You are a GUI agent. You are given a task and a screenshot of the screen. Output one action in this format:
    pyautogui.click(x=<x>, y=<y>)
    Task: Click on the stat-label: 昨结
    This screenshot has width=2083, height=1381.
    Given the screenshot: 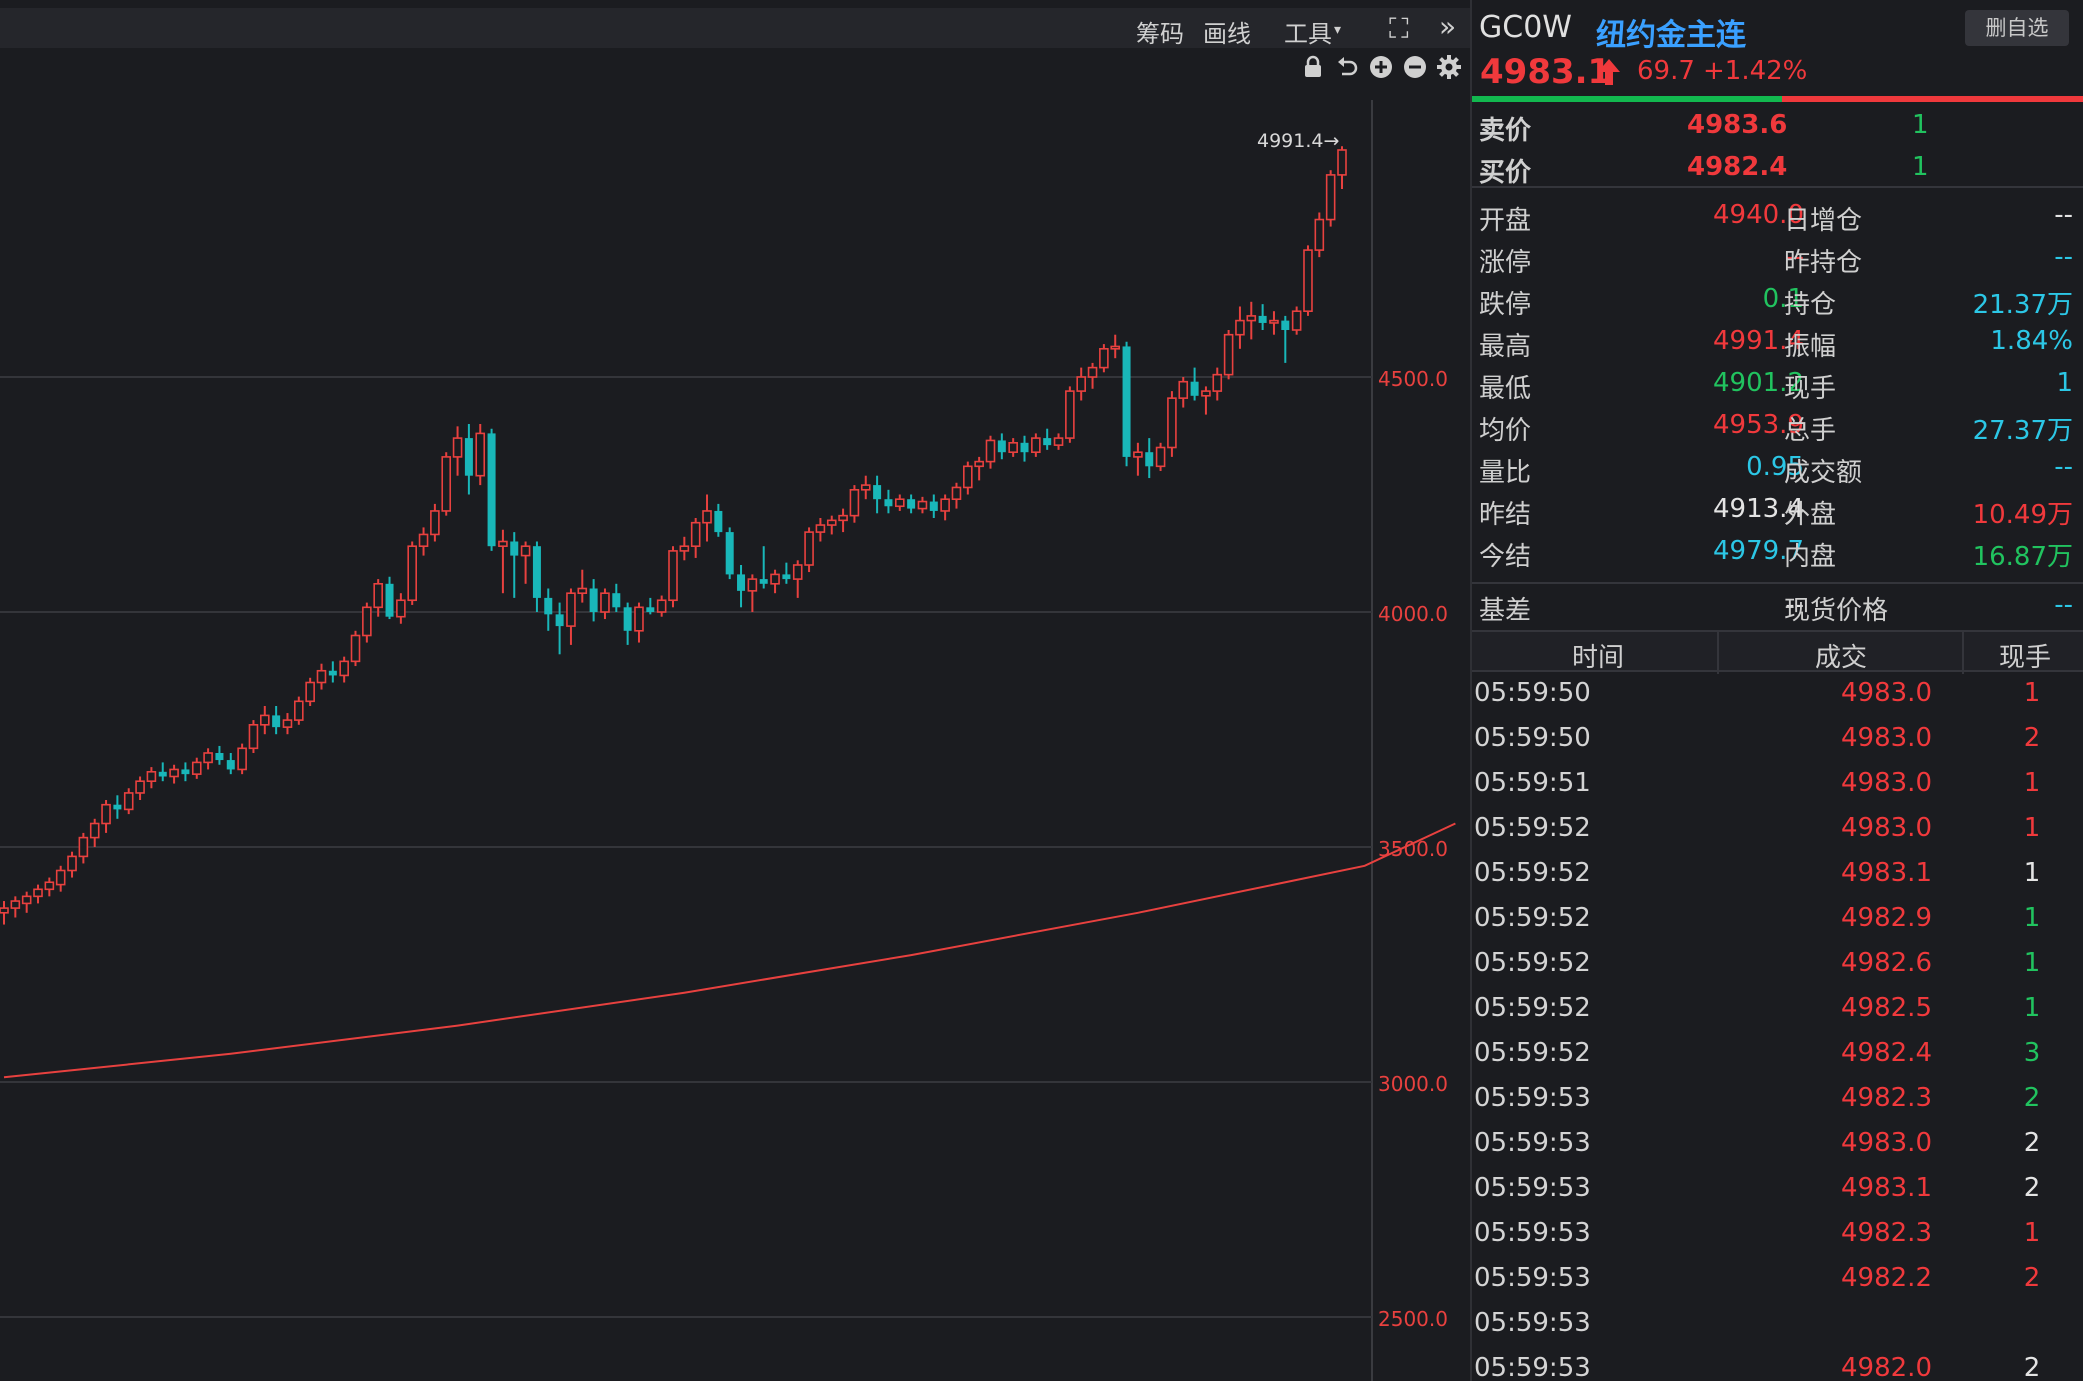 What is the action you would take?
    pyautogui.click(x=1505, y=515)
    